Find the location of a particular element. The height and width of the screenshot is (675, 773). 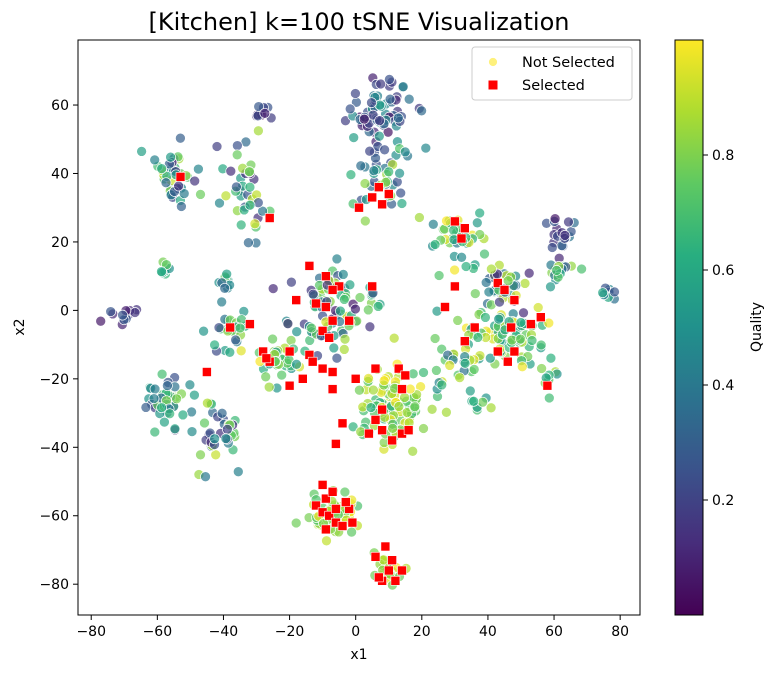

y-axis-ticks: −80 −60 −40 −20 0 20 40 60 is located at coordinates (58, 345).